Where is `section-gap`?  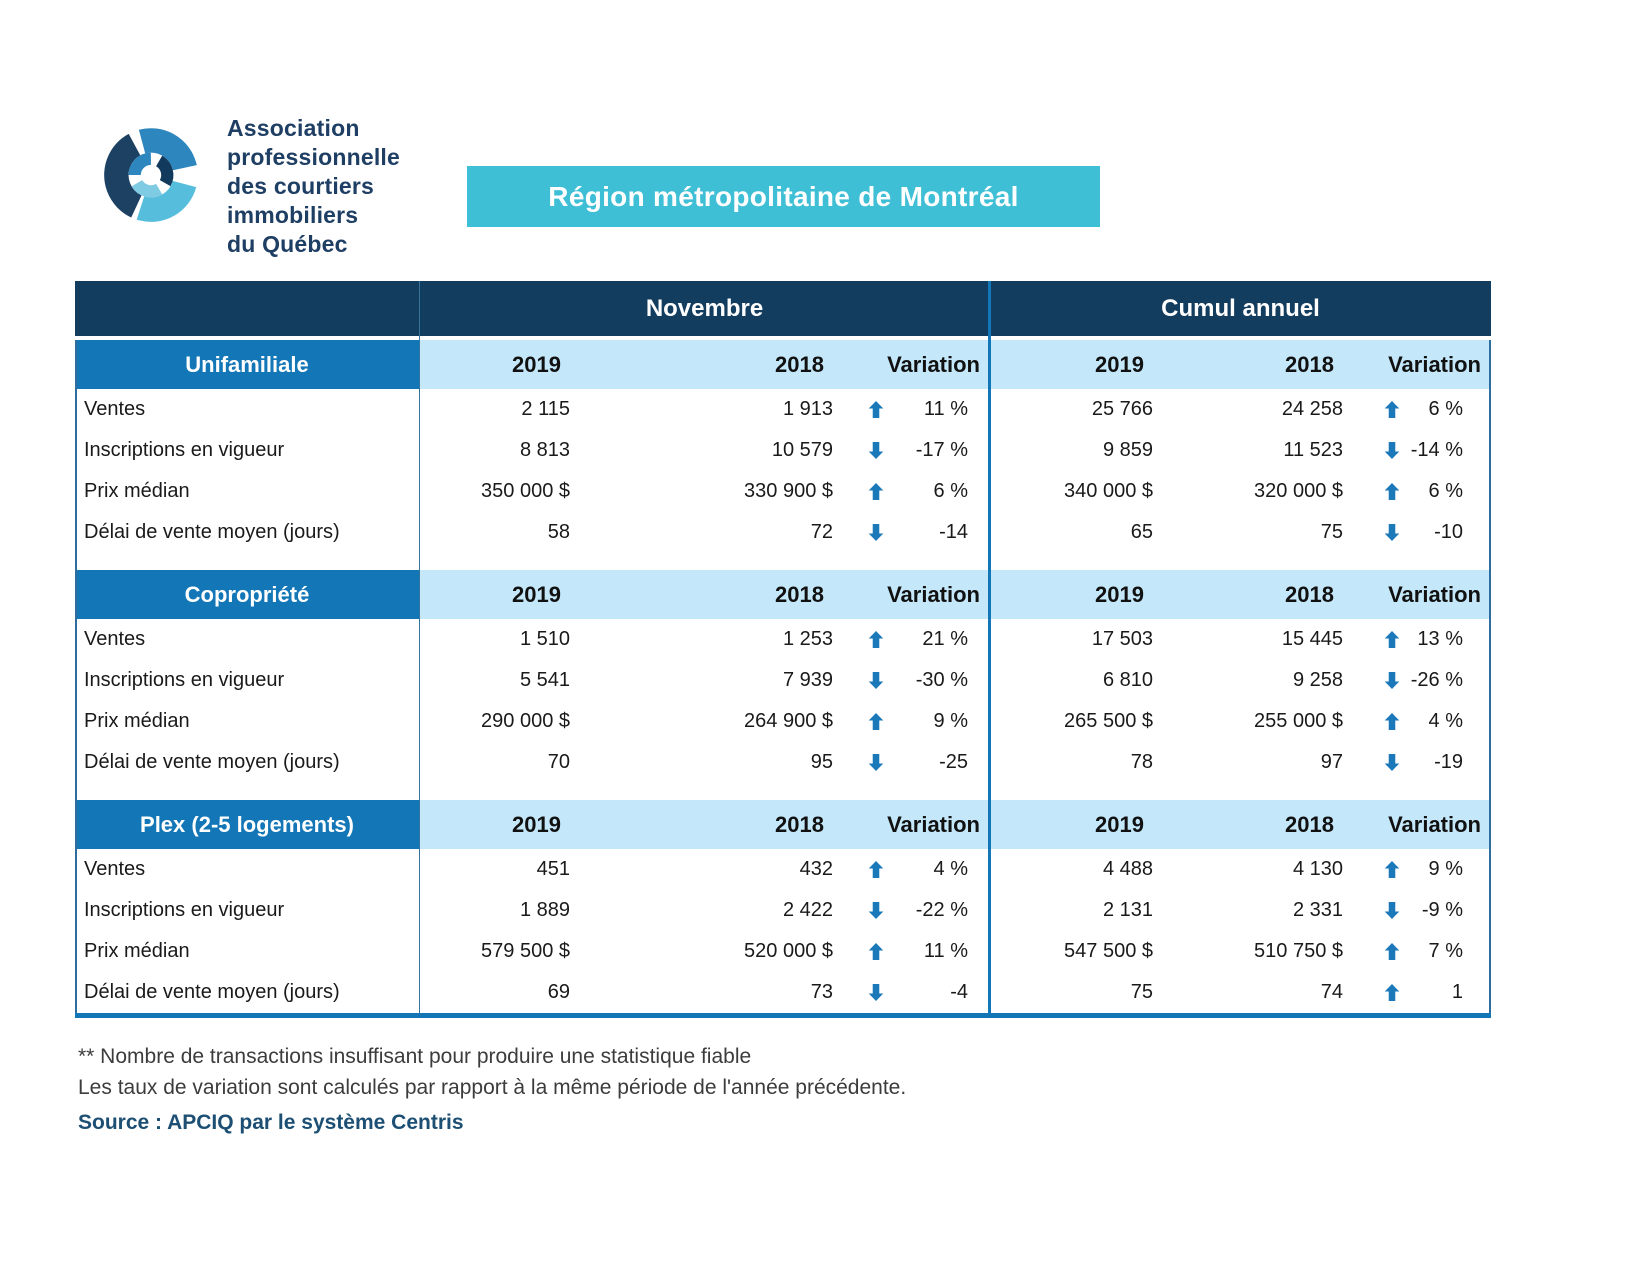 section-gap is located at coordinates (783, 791).